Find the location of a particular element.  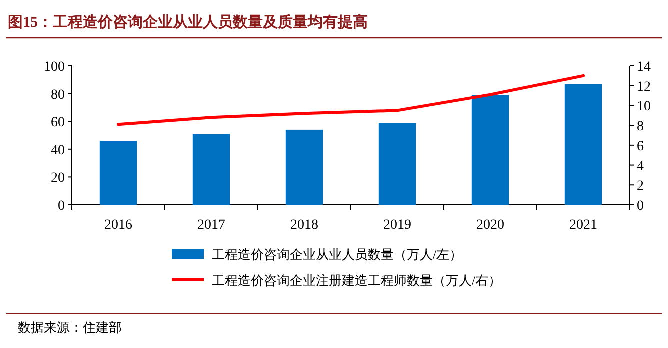

x-tick-label: 2019 is located at coordinates (398, 225).